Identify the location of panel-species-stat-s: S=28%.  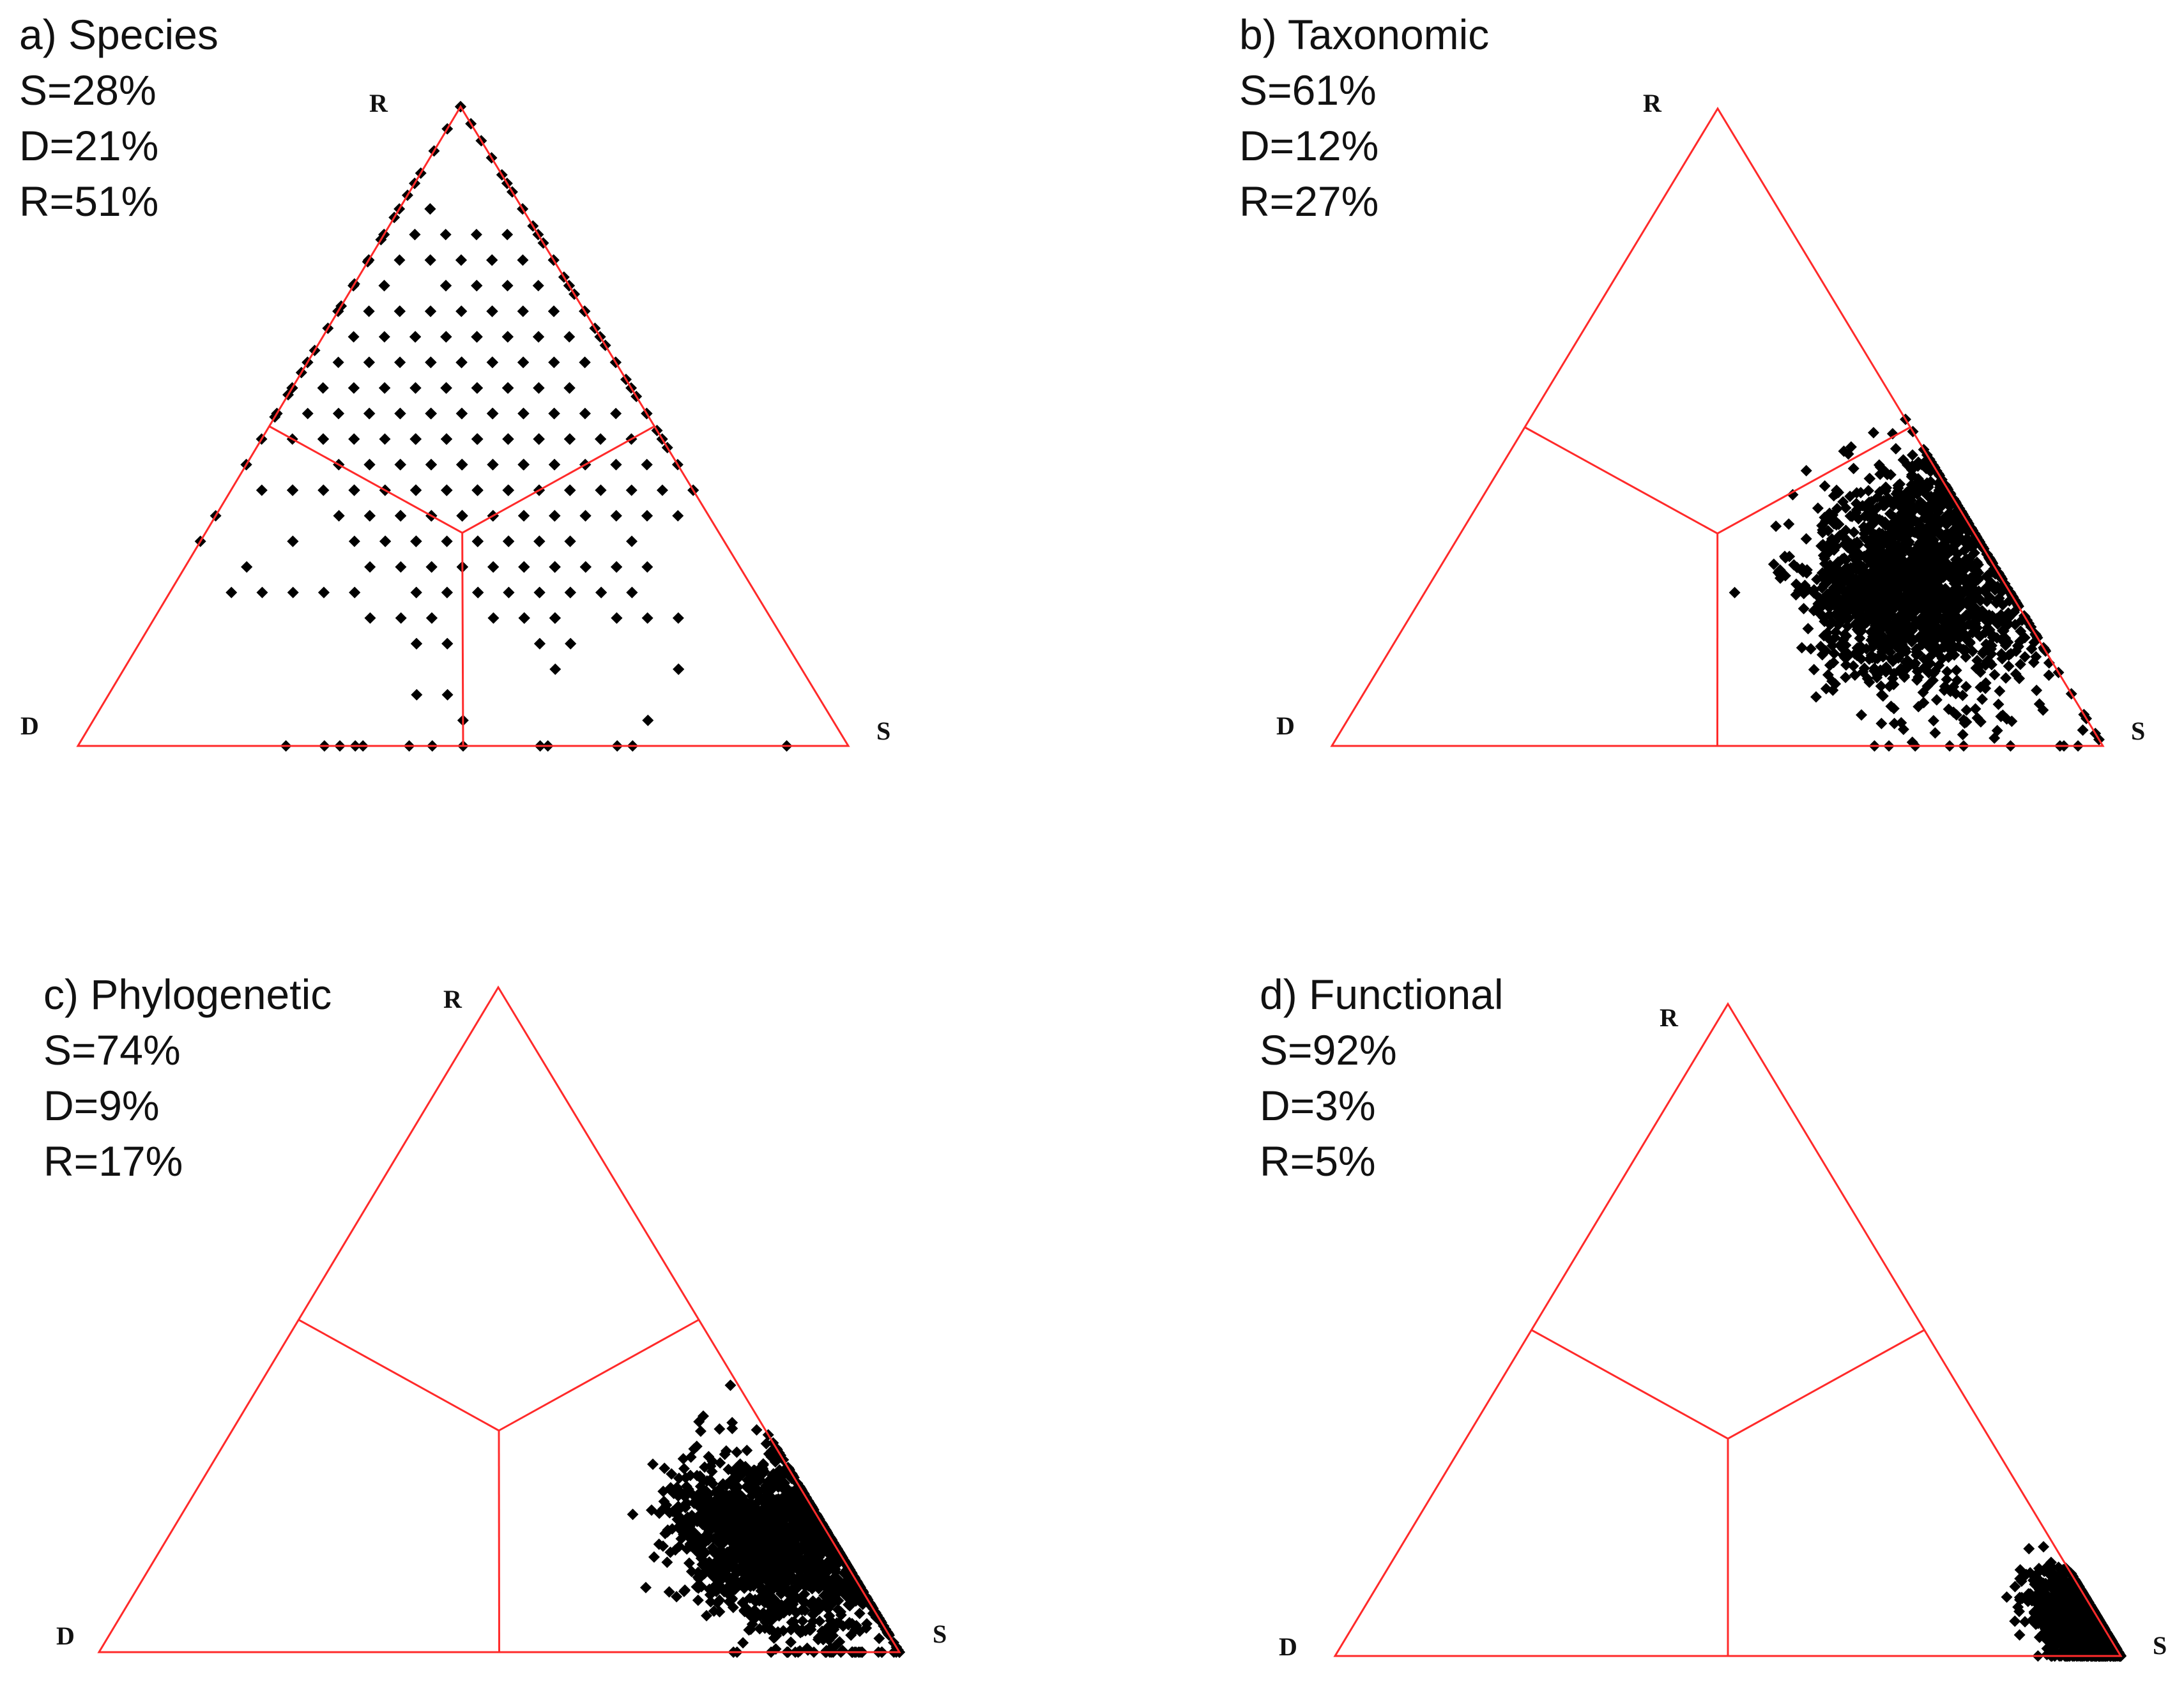
(88, 90).